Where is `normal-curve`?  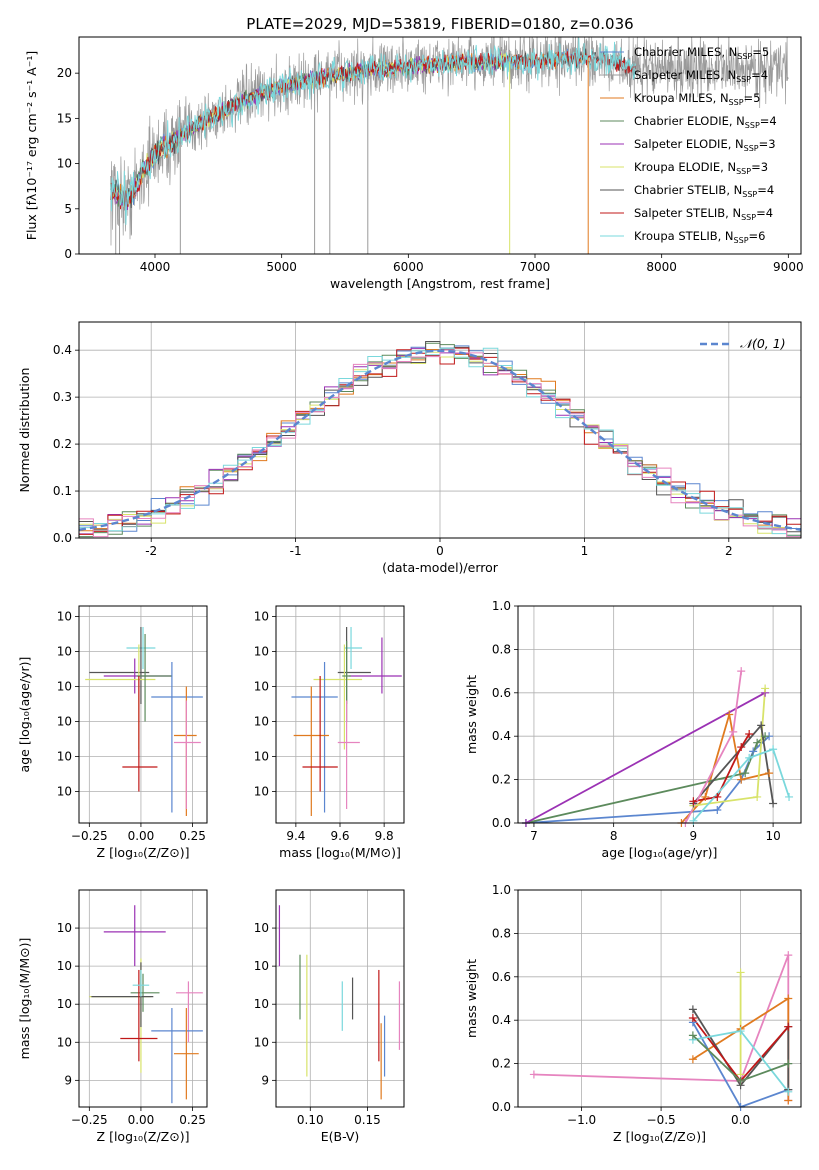
normal-curve is located at coordinates (440, 440).